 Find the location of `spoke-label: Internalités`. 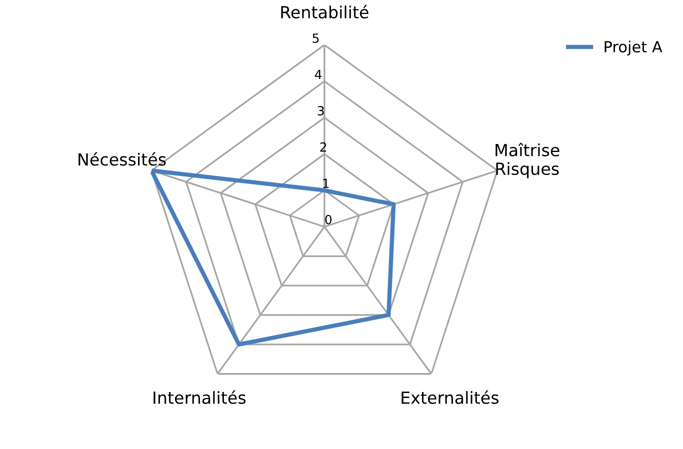

spoke-label: Internalités is located at coordinates (200, 397).